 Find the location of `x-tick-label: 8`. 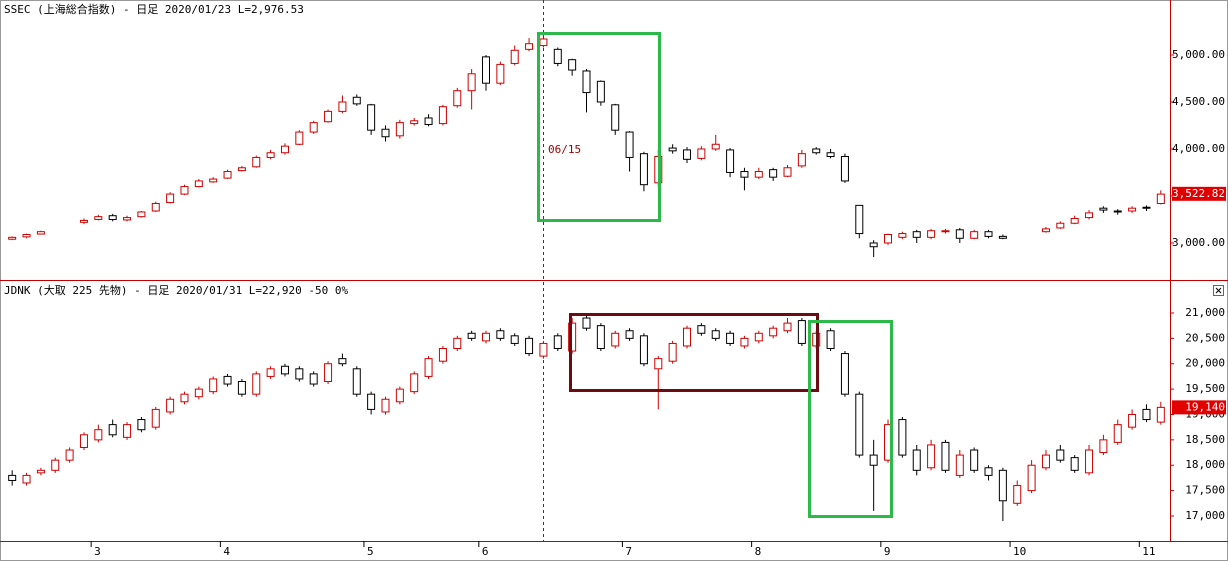

x-tick-label: 8 is located at coordinates (758, 551).